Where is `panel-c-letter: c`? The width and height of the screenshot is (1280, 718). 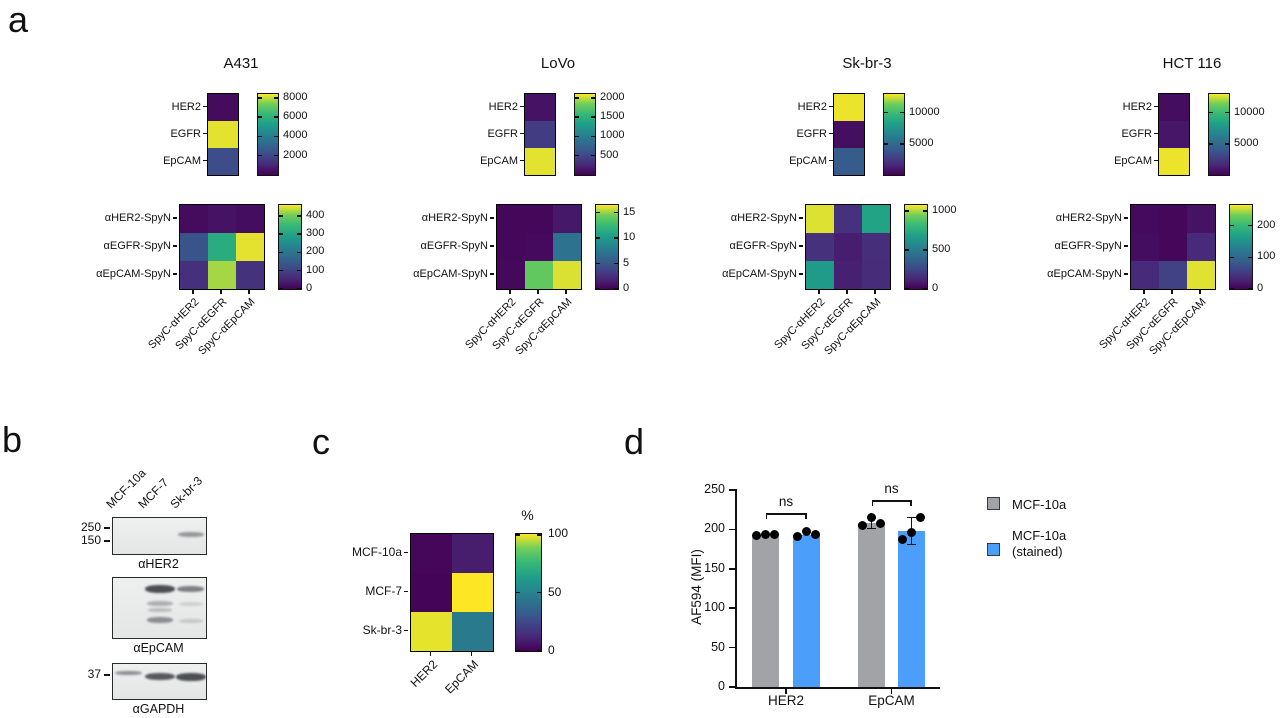
panel-c-letter: c is located at coordinates (321, 441).